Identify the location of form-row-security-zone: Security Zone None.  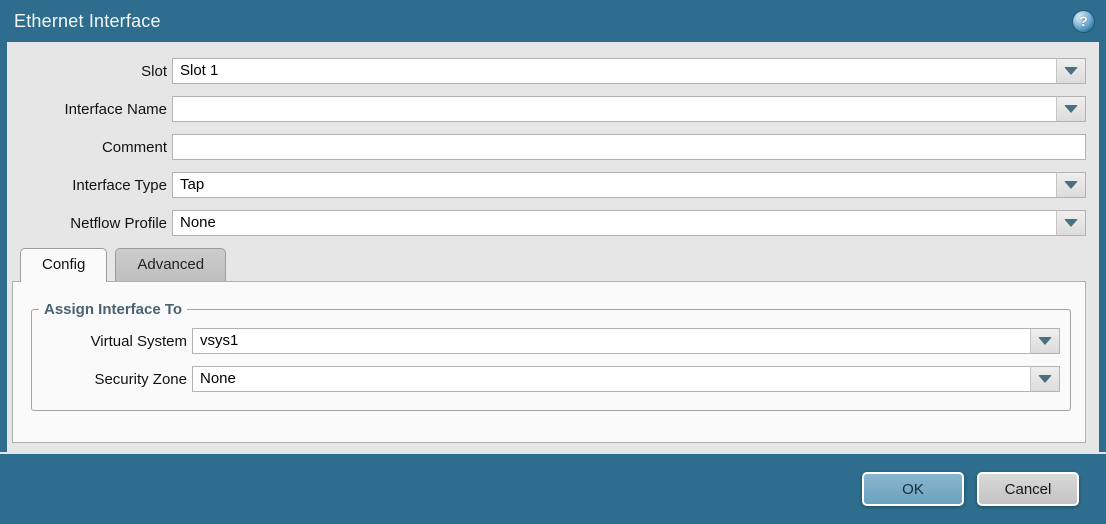
(546, 379).